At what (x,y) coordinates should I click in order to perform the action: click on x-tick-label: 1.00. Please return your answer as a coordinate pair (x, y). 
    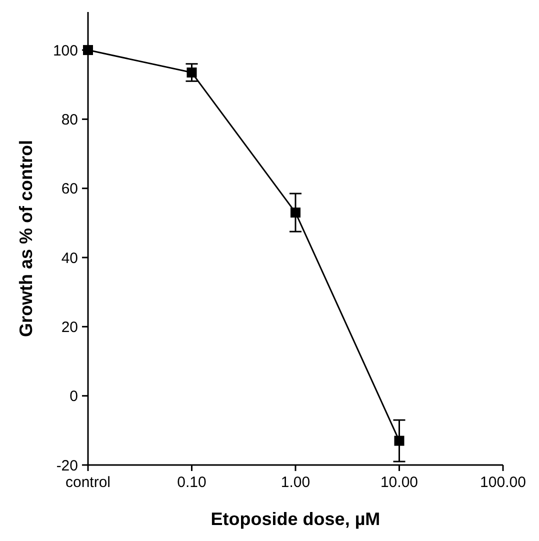
    Looking at the image, I should click on (295, 482).